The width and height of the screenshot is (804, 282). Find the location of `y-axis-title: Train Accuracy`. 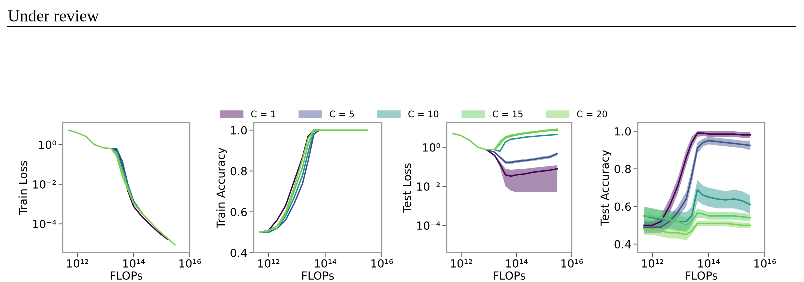

y-axis-title: Train Accuracy is located at coordinates (222, 188).